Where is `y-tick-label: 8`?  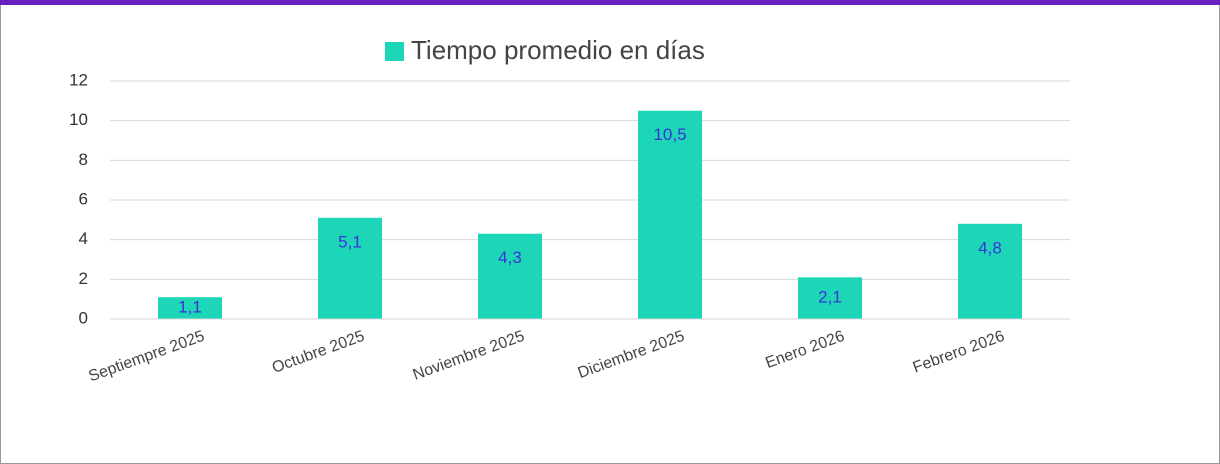
y-tick-label: 8 is located at coordinates (83, 159).